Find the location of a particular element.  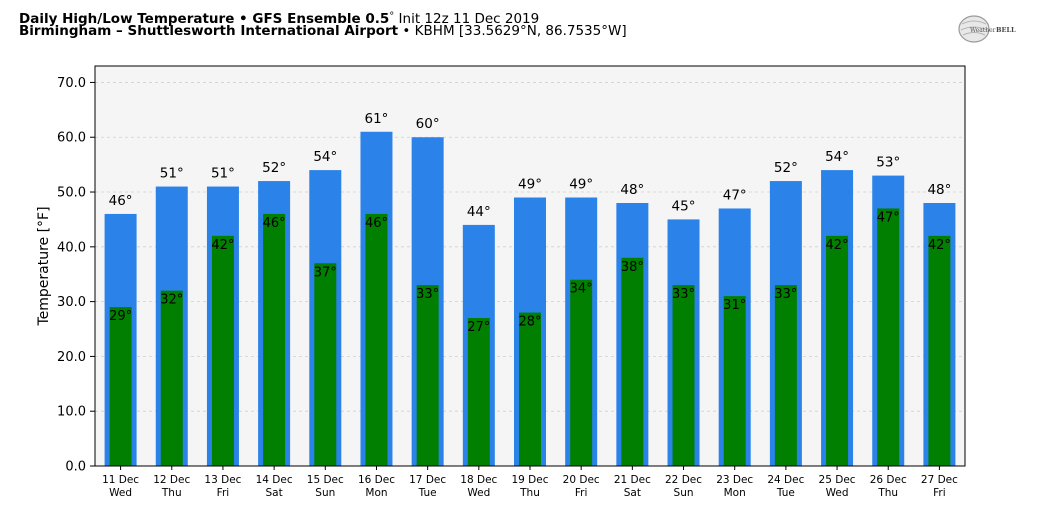

low-value-label: 38° is located at coordinates (632, 267).